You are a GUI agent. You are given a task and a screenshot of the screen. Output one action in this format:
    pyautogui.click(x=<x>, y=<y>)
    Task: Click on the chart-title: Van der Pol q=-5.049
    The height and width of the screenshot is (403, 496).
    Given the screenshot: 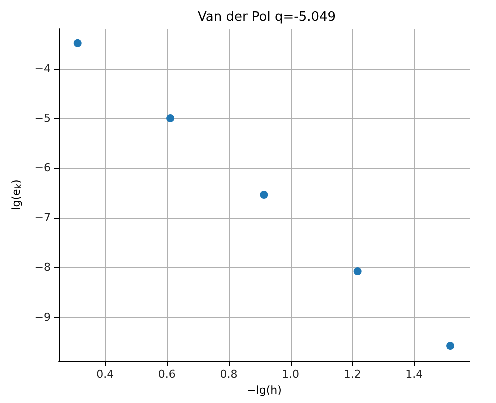 What is the action you would take?
    pyautogui.click(x=267, y=17)
    